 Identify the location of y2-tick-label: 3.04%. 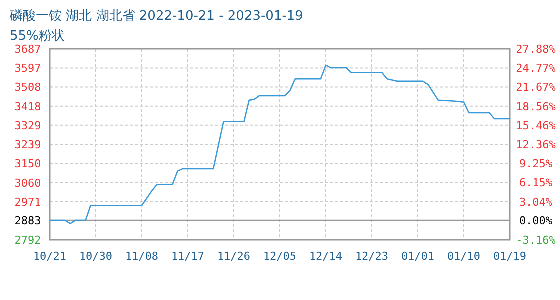
(536, 202).